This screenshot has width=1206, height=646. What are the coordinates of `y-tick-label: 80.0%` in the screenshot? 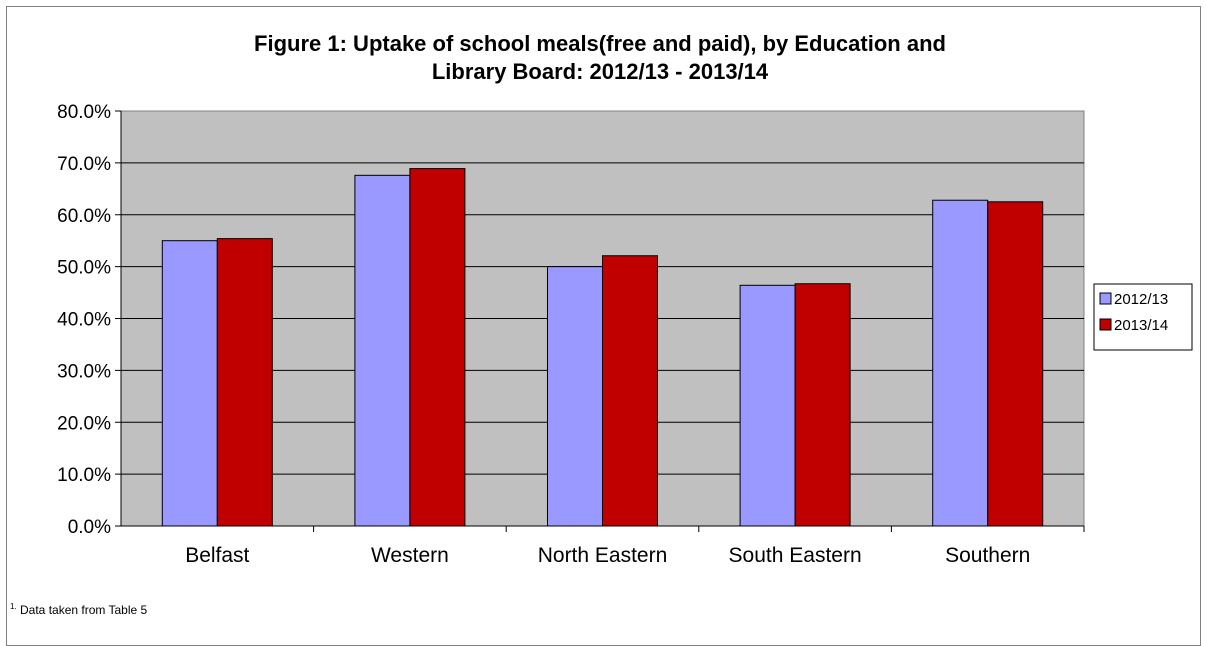 It's located at (84, 112).